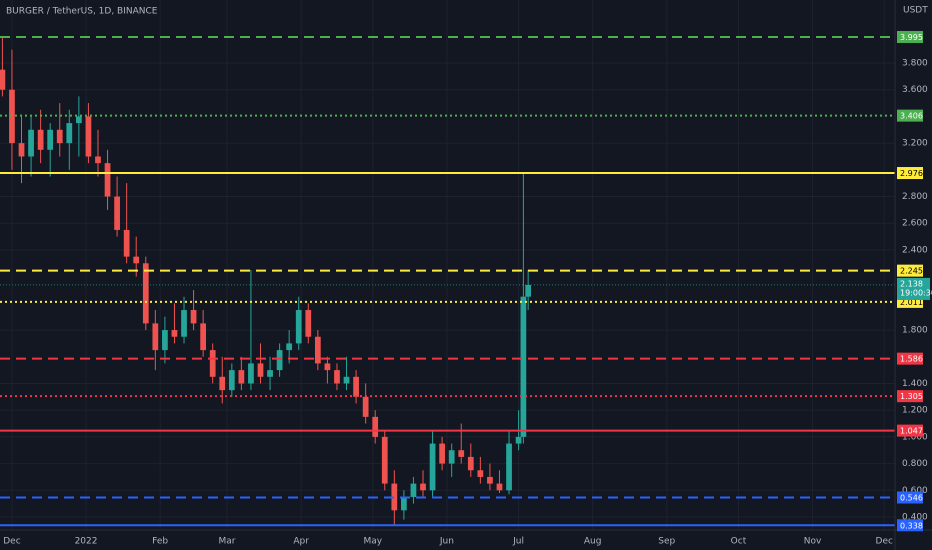 The image size is (932, 550). I want to click on chart-title: BURGER / TetherUS, 1D, BINANCE, so click(82, 12).